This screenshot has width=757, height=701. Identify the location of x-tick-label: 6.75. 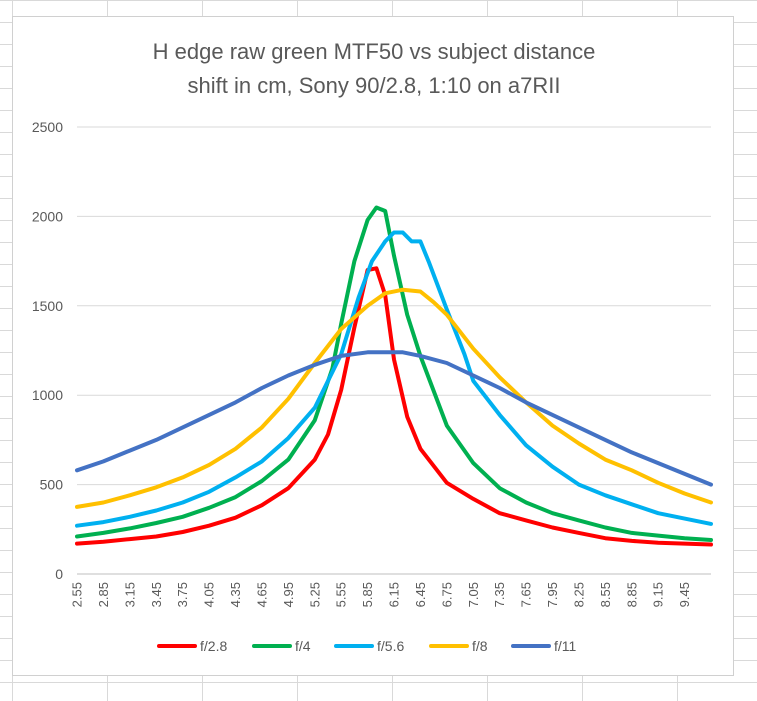
(446, 594).